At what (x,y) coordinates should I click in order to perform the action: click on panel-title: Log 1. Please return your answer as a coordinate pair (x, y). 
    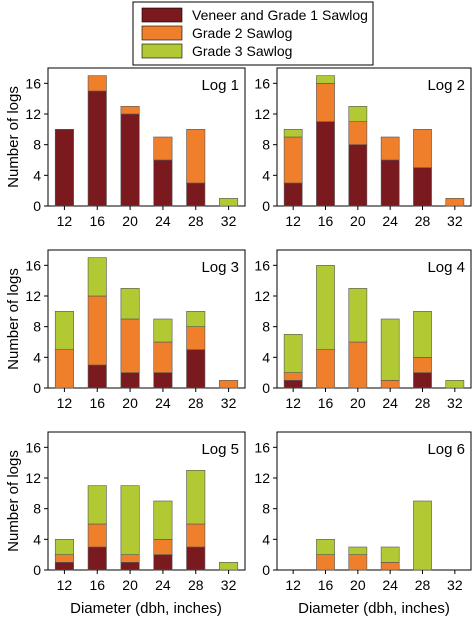
    Looking at the image, I should click on (220, 85).